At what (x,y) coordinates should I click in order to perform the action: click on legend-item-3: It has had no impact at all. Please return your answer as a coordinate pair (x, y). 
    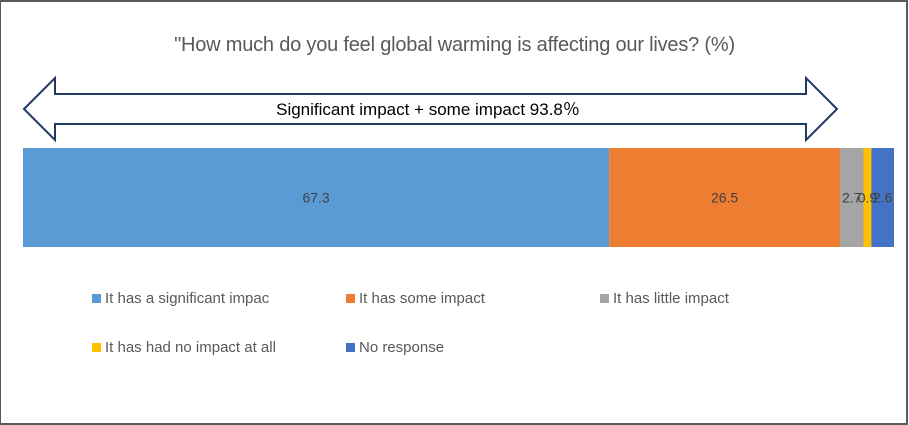
    Looking at the image, I should click on (184, 347).